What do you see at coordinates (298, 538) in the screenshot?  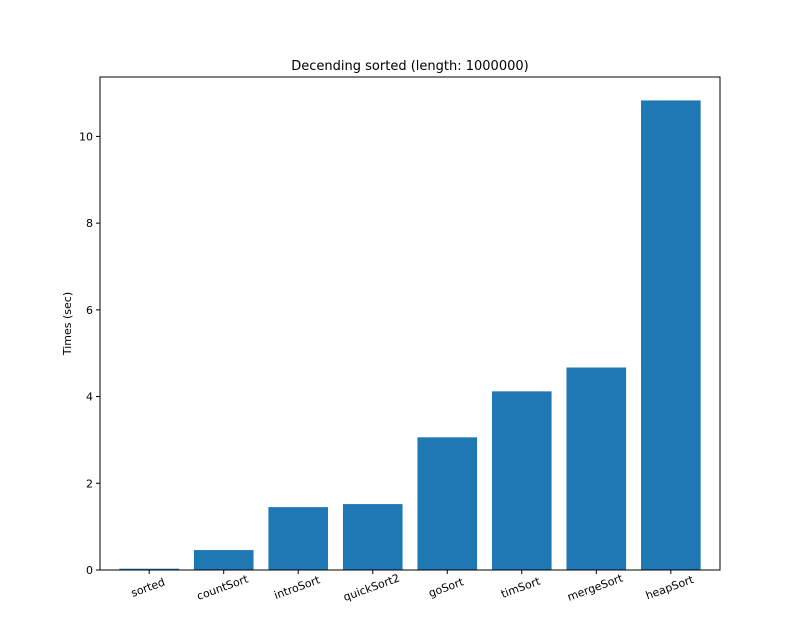 I see `bar-intro-sort` at bounding box center [298, 538].